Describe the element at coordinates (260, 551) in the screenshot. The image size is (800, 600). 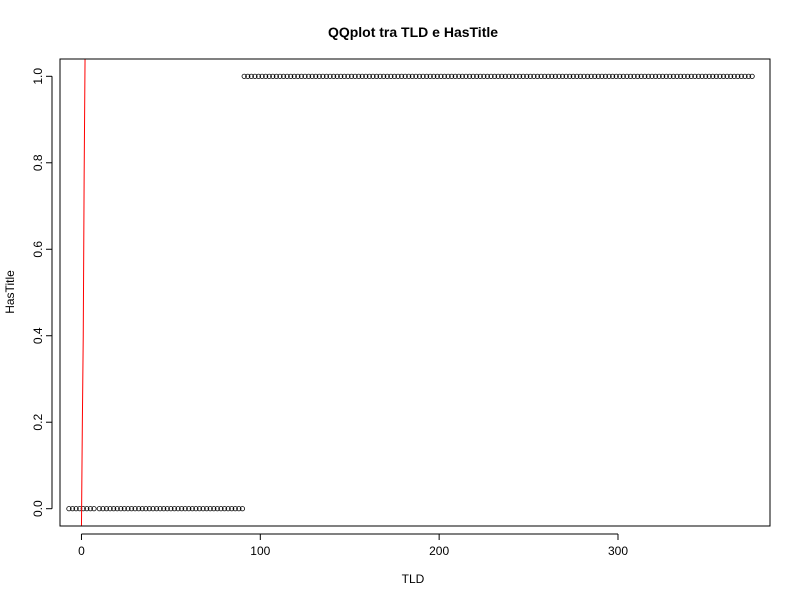
I see `x-tick-label: 100` at that location.